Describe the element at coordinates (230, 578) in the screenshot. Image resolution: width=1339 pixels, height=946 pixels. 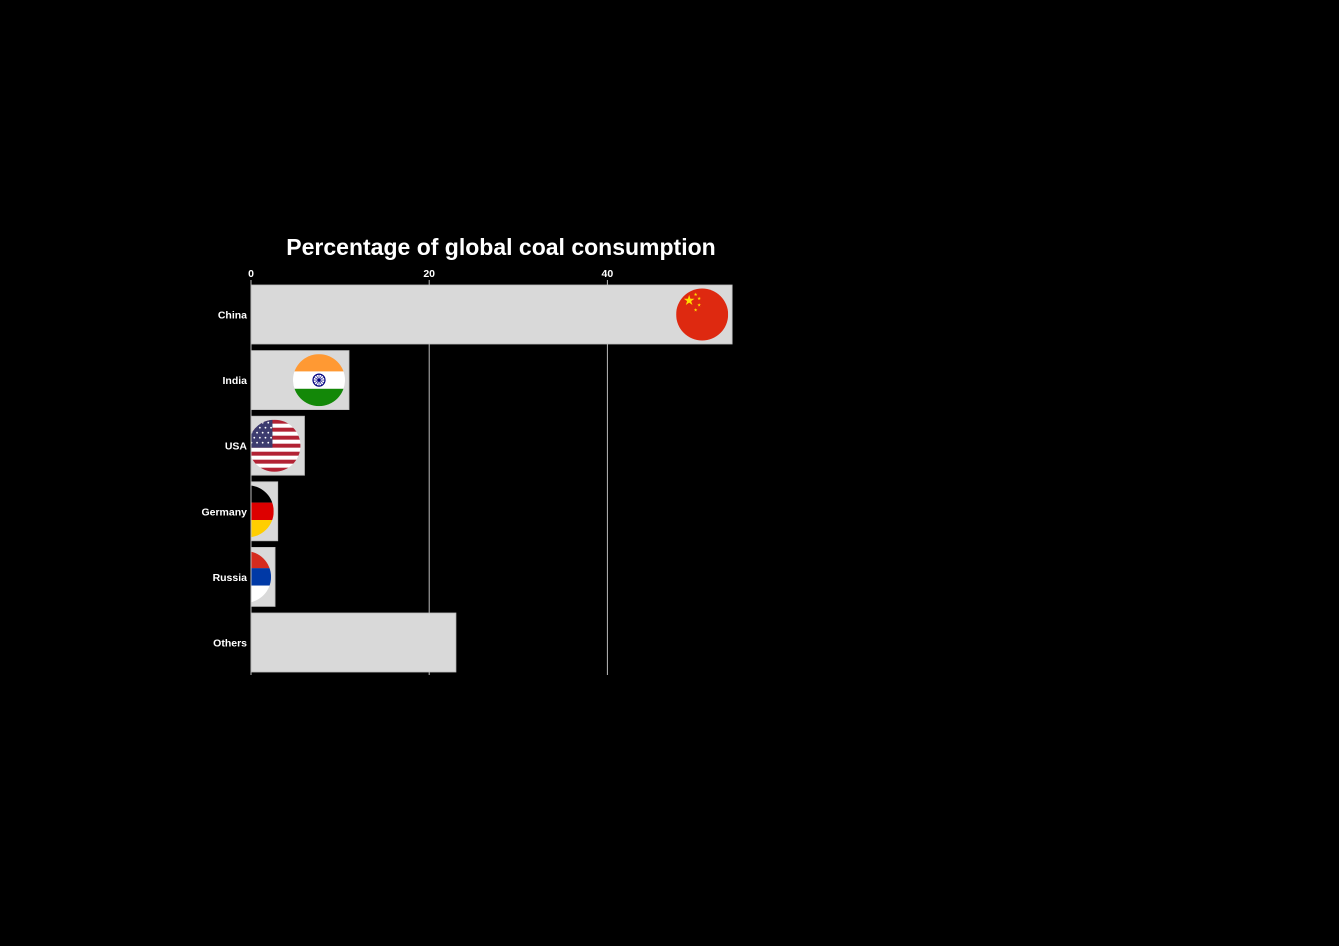
I see `category-label: Russia` at that location.